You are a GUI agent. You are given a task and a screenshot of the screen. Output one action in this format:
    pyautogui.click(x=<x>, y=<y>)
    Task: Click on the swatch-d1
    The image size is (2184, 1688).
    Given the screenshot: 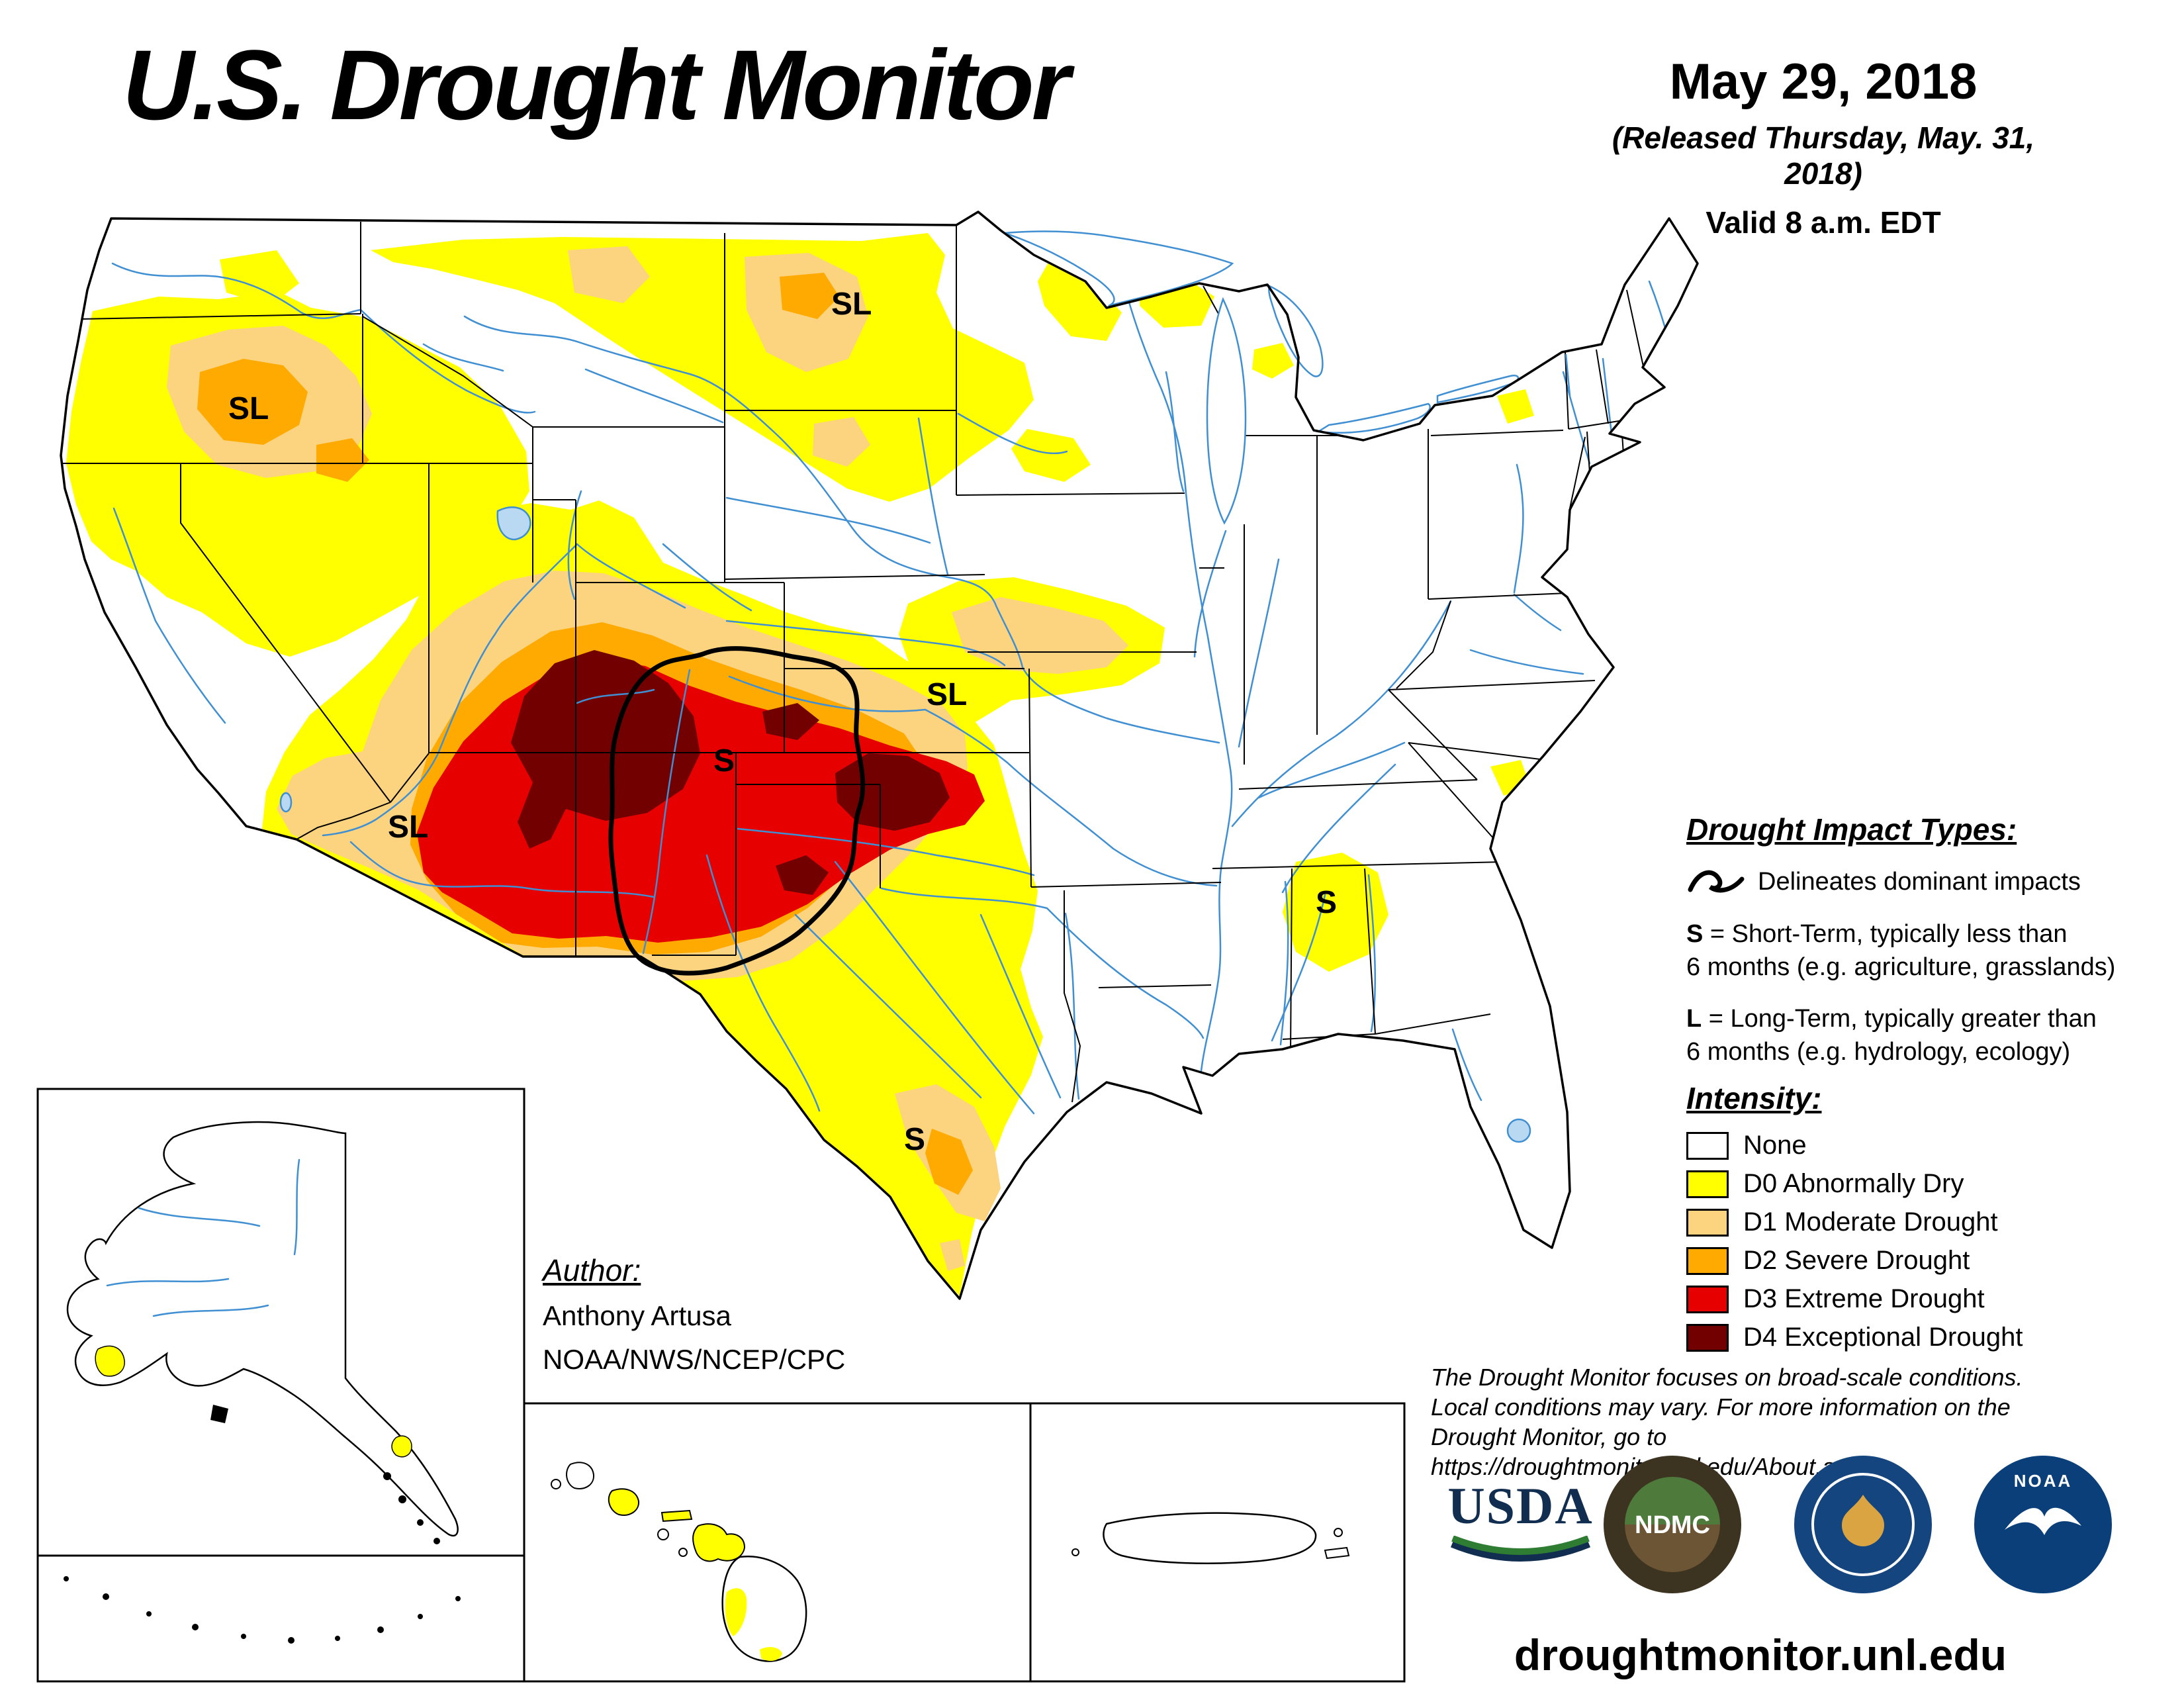 What is the action you would take?
    pyautogui.click(x=1707, y=1222)
    